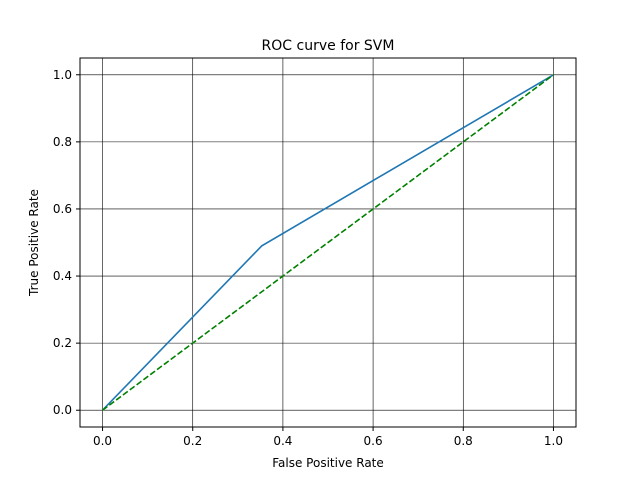 The width and height of the screenshot is (640, 480). I want to click on y-axis-label: True Positive Rate, so click(34, 243).